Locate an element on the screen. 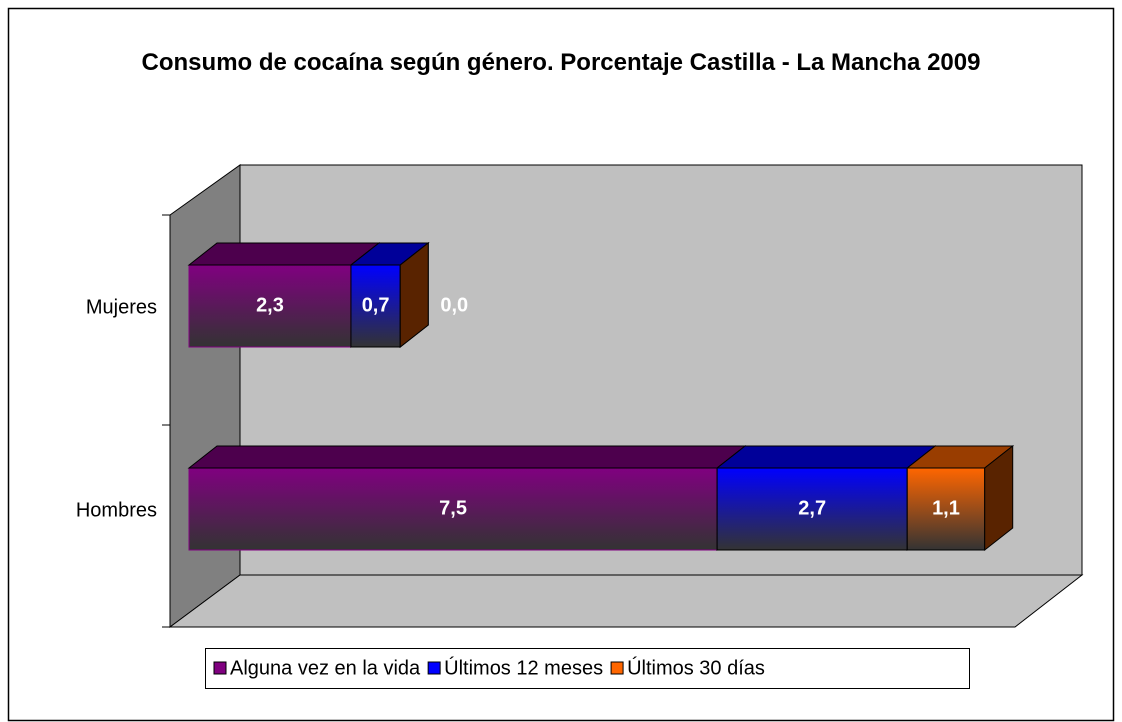  legend-box is located at coordinates (587, 668).